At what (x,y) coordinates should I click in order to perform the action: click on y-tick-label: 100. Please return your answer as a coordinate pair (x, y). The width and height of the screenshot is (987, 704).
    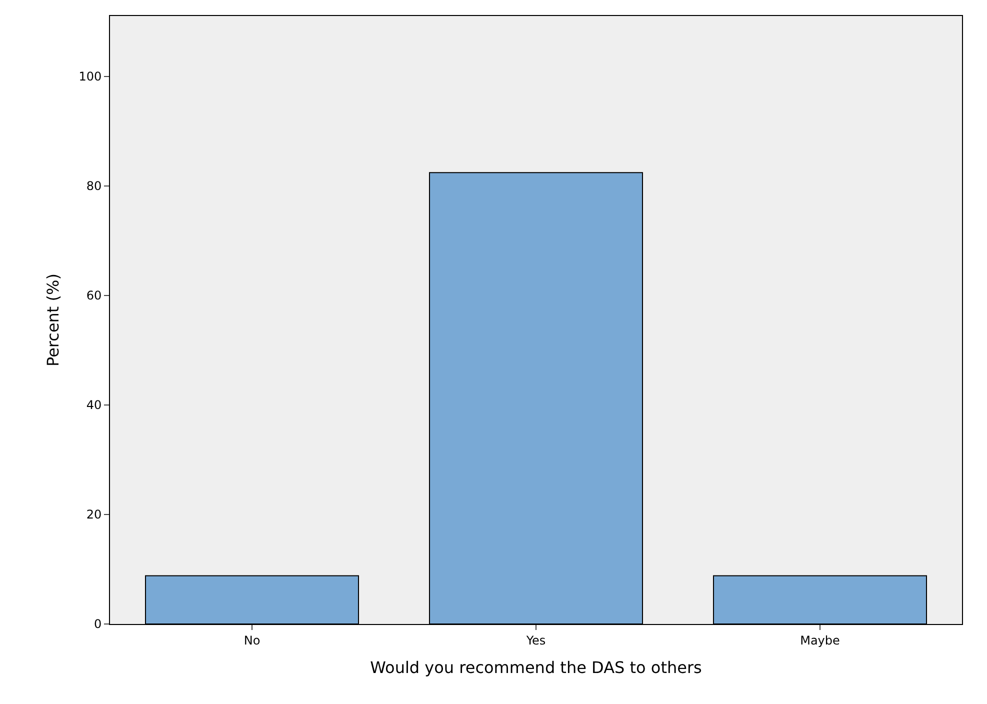
    Looking at the image, I should click on (90, 76).